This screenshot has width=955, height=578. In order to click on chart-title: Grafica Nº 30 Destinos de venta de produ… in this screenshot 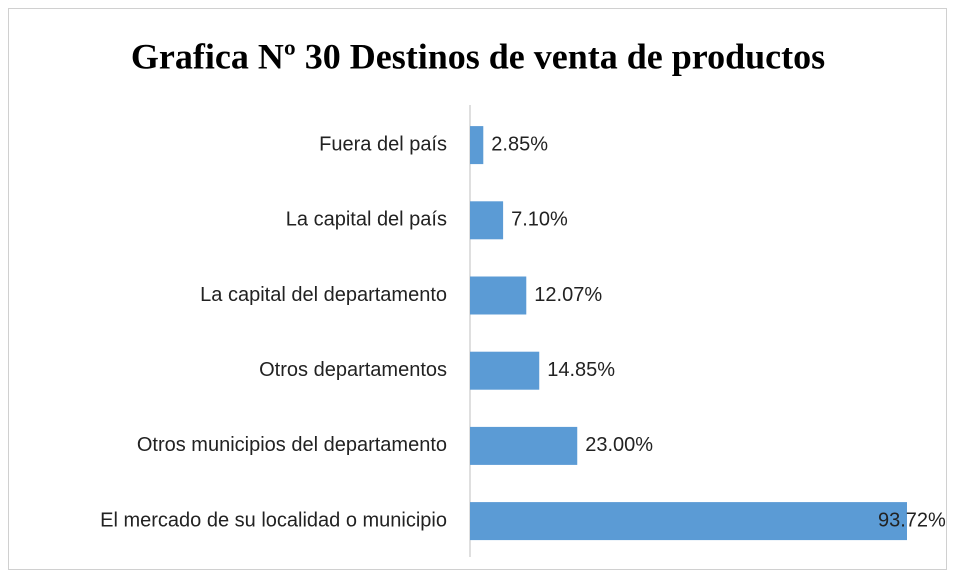, I will do `click(478, 56)`.